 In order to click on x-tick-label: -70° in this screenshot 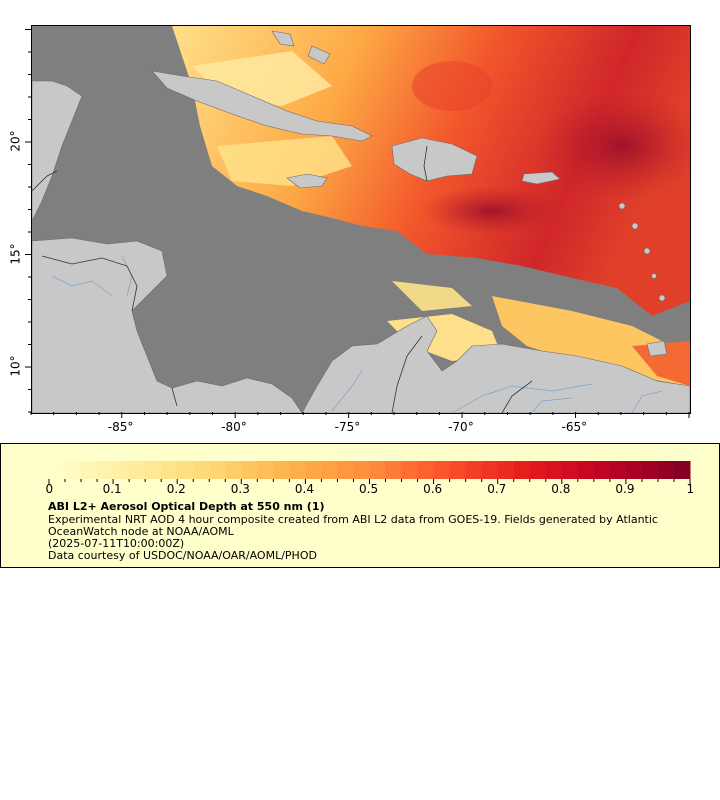, I will do `click(461, 427)`.